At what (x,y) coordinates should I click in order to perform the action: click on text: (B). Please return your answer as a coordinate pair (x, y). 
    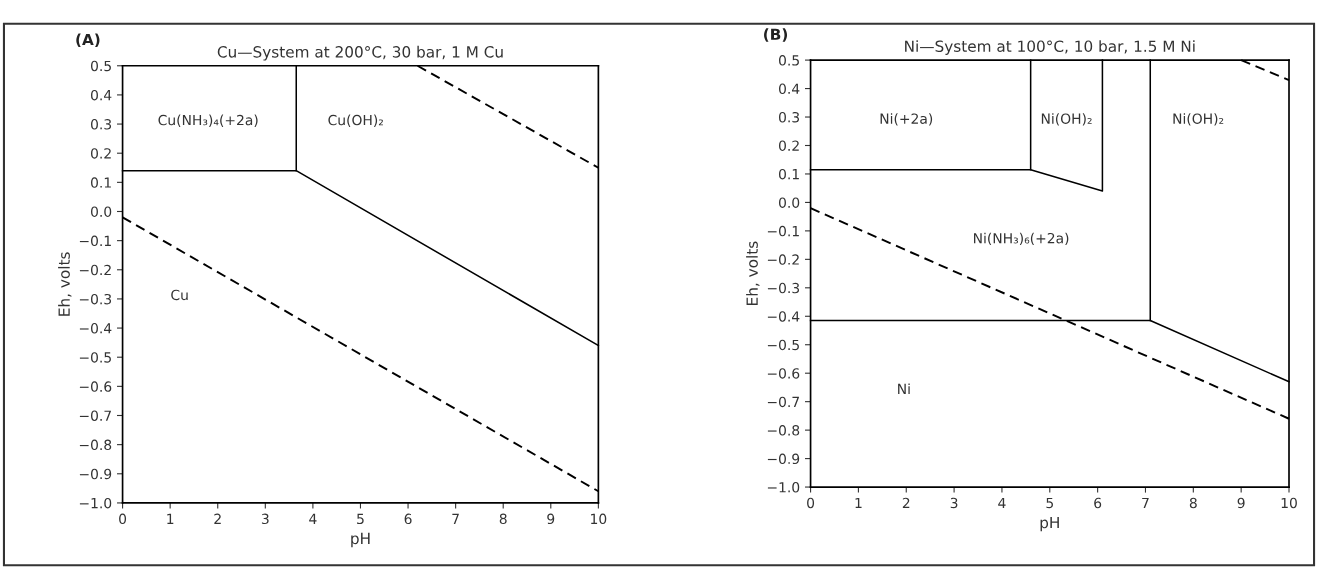
    Looking at the image, I should click on (776, 35).